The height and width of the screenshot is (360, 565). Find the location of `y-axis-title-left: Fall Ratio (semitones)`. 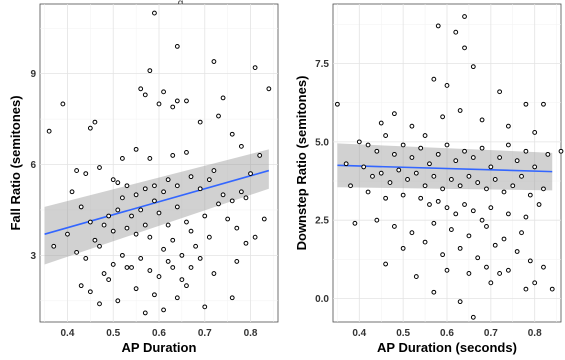

y-axis-title-left: Fall Ratio (semitones) is located at coordinates (15, 162).